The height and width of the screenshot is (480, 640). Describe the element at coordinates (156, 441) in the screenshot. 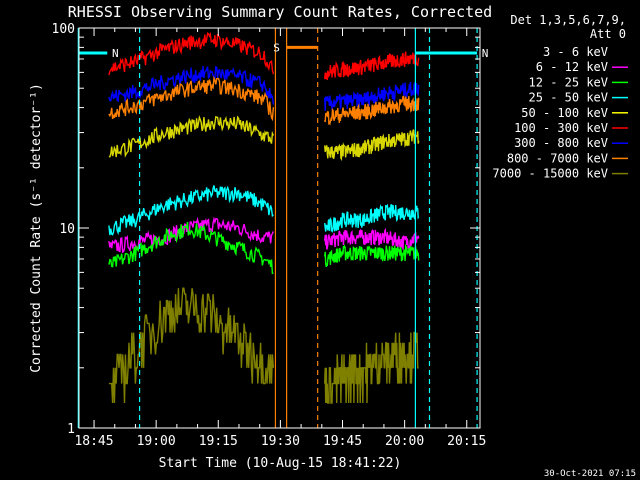

I see `x-tick-label: 19:00` at that location.